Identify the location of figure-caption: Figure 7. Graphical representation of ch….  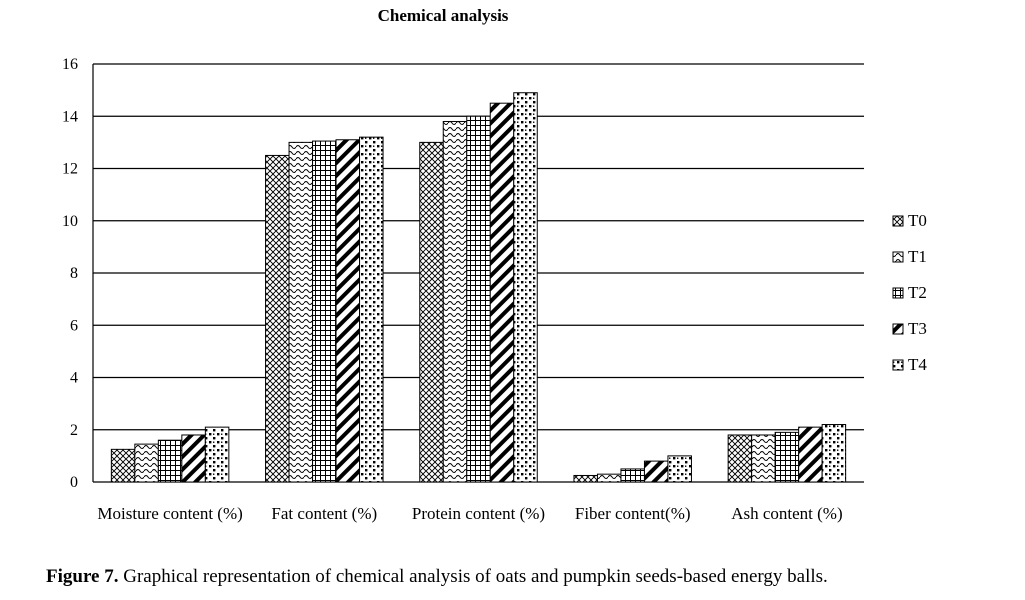
(437, 577).